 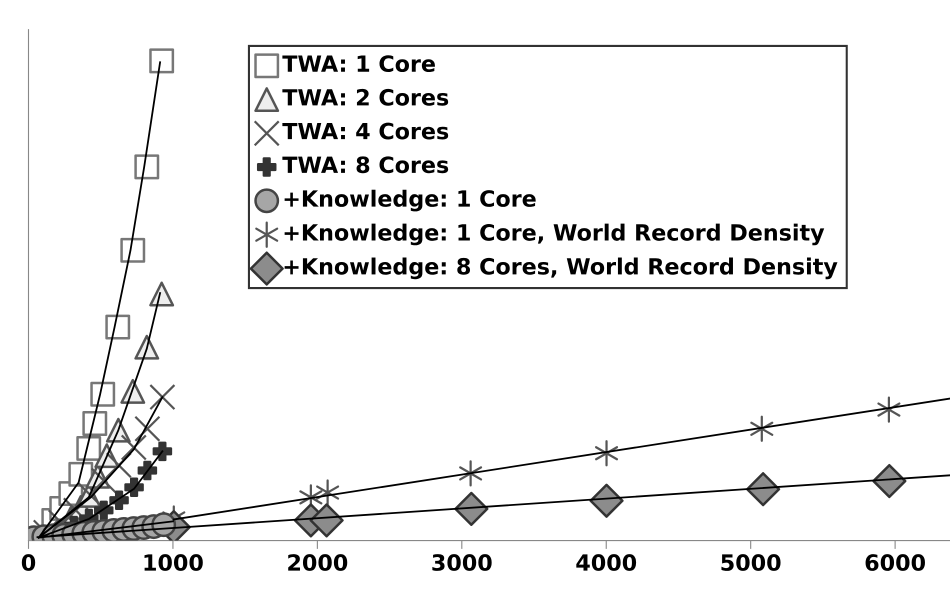 I want to click on legend-label: +Knowledge: 8 Cores, World Record Density, so click(x=561, y=269).